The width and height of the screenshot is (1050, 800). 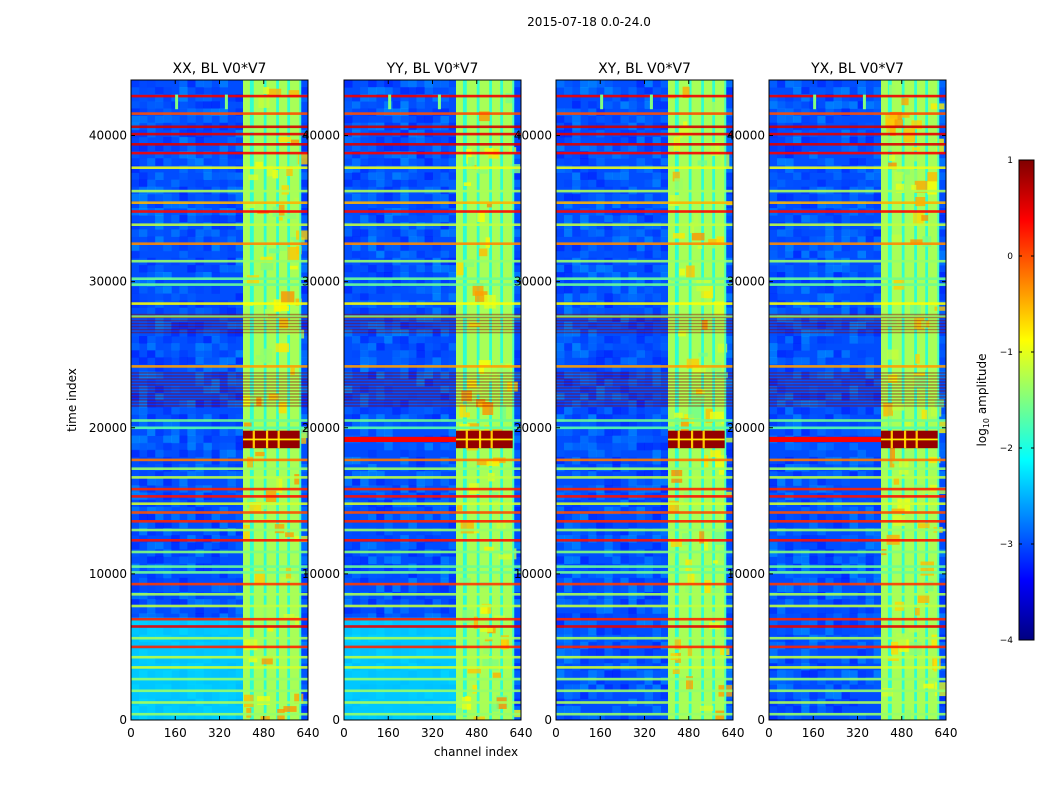 What do you see at coordinates (432, 69) in the screenshot?
I see `panel-title: YY, BL V0*V7` at bounding box center [432, 69].